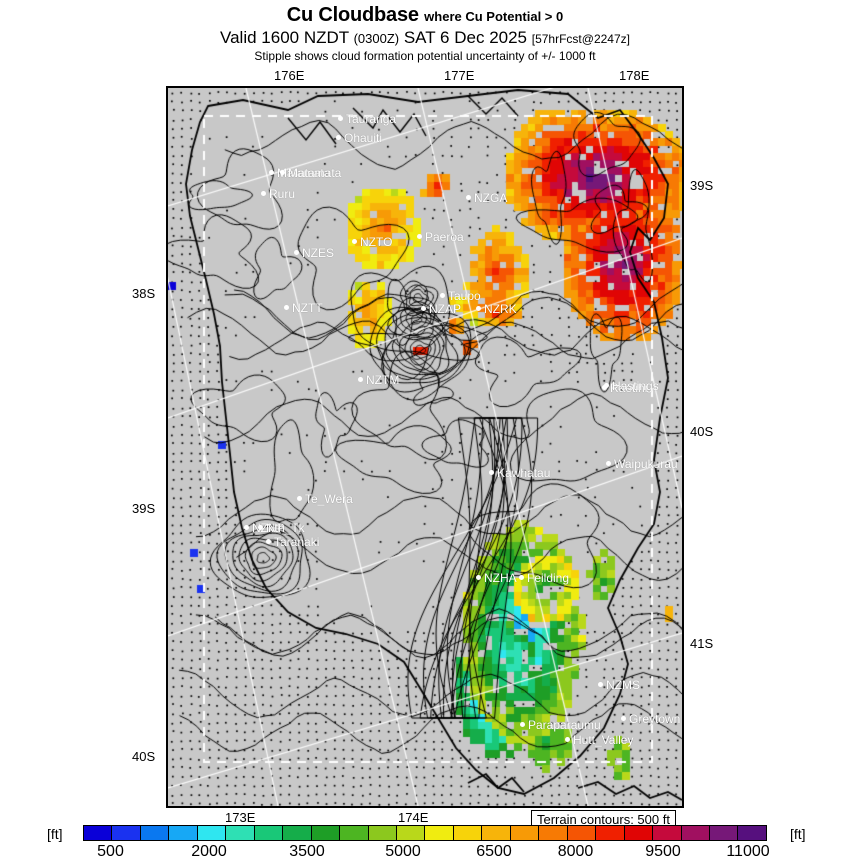 This screenshot has height=861, width=850. Describe the element at coordinates (284, 37) in the screenshot. I see `valid-time: Valid 1600 NZDT` at that location.